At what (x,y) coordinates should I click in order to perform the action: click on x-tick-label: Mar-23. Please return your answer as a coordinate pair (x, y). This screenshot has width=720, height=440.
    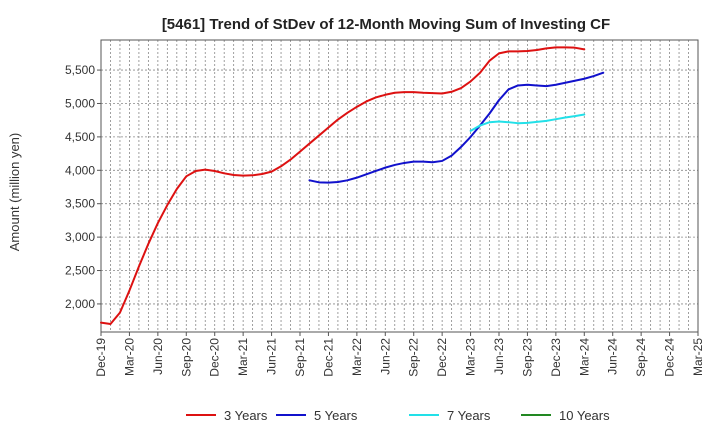
    Looking at the image, I should click on (471, 357).